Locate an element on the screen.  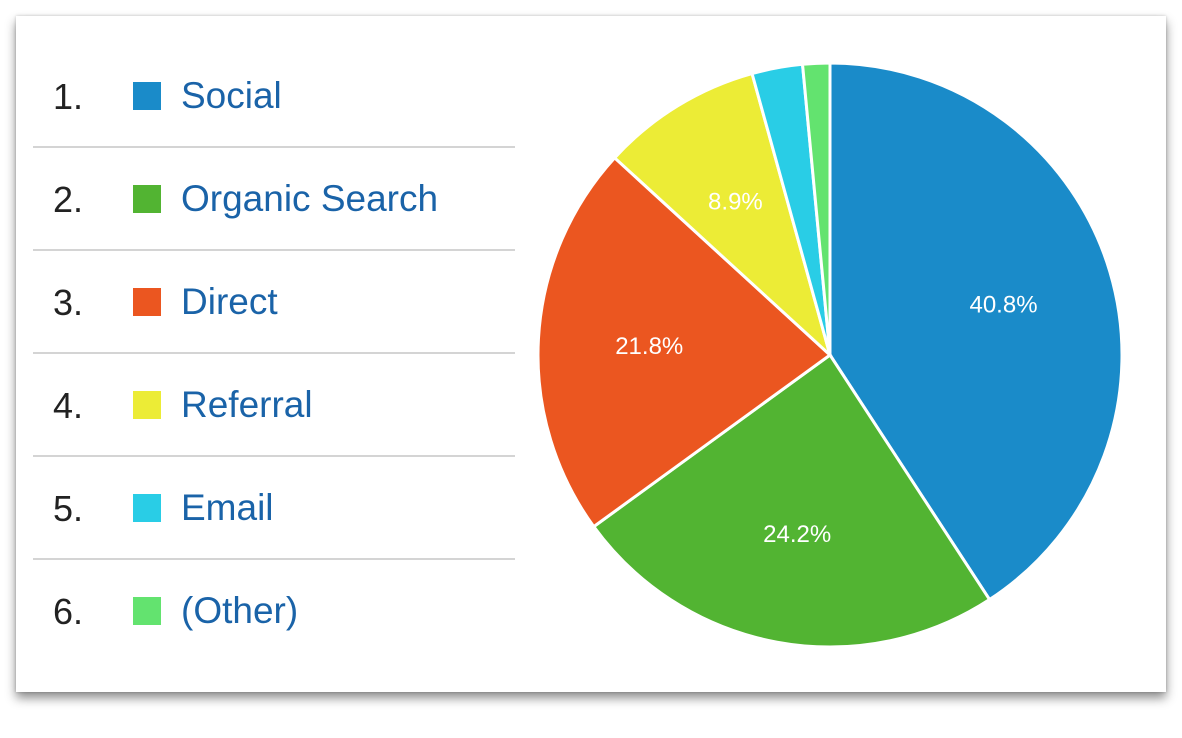
pie-slice-referral is located at coordinates (722, 215).